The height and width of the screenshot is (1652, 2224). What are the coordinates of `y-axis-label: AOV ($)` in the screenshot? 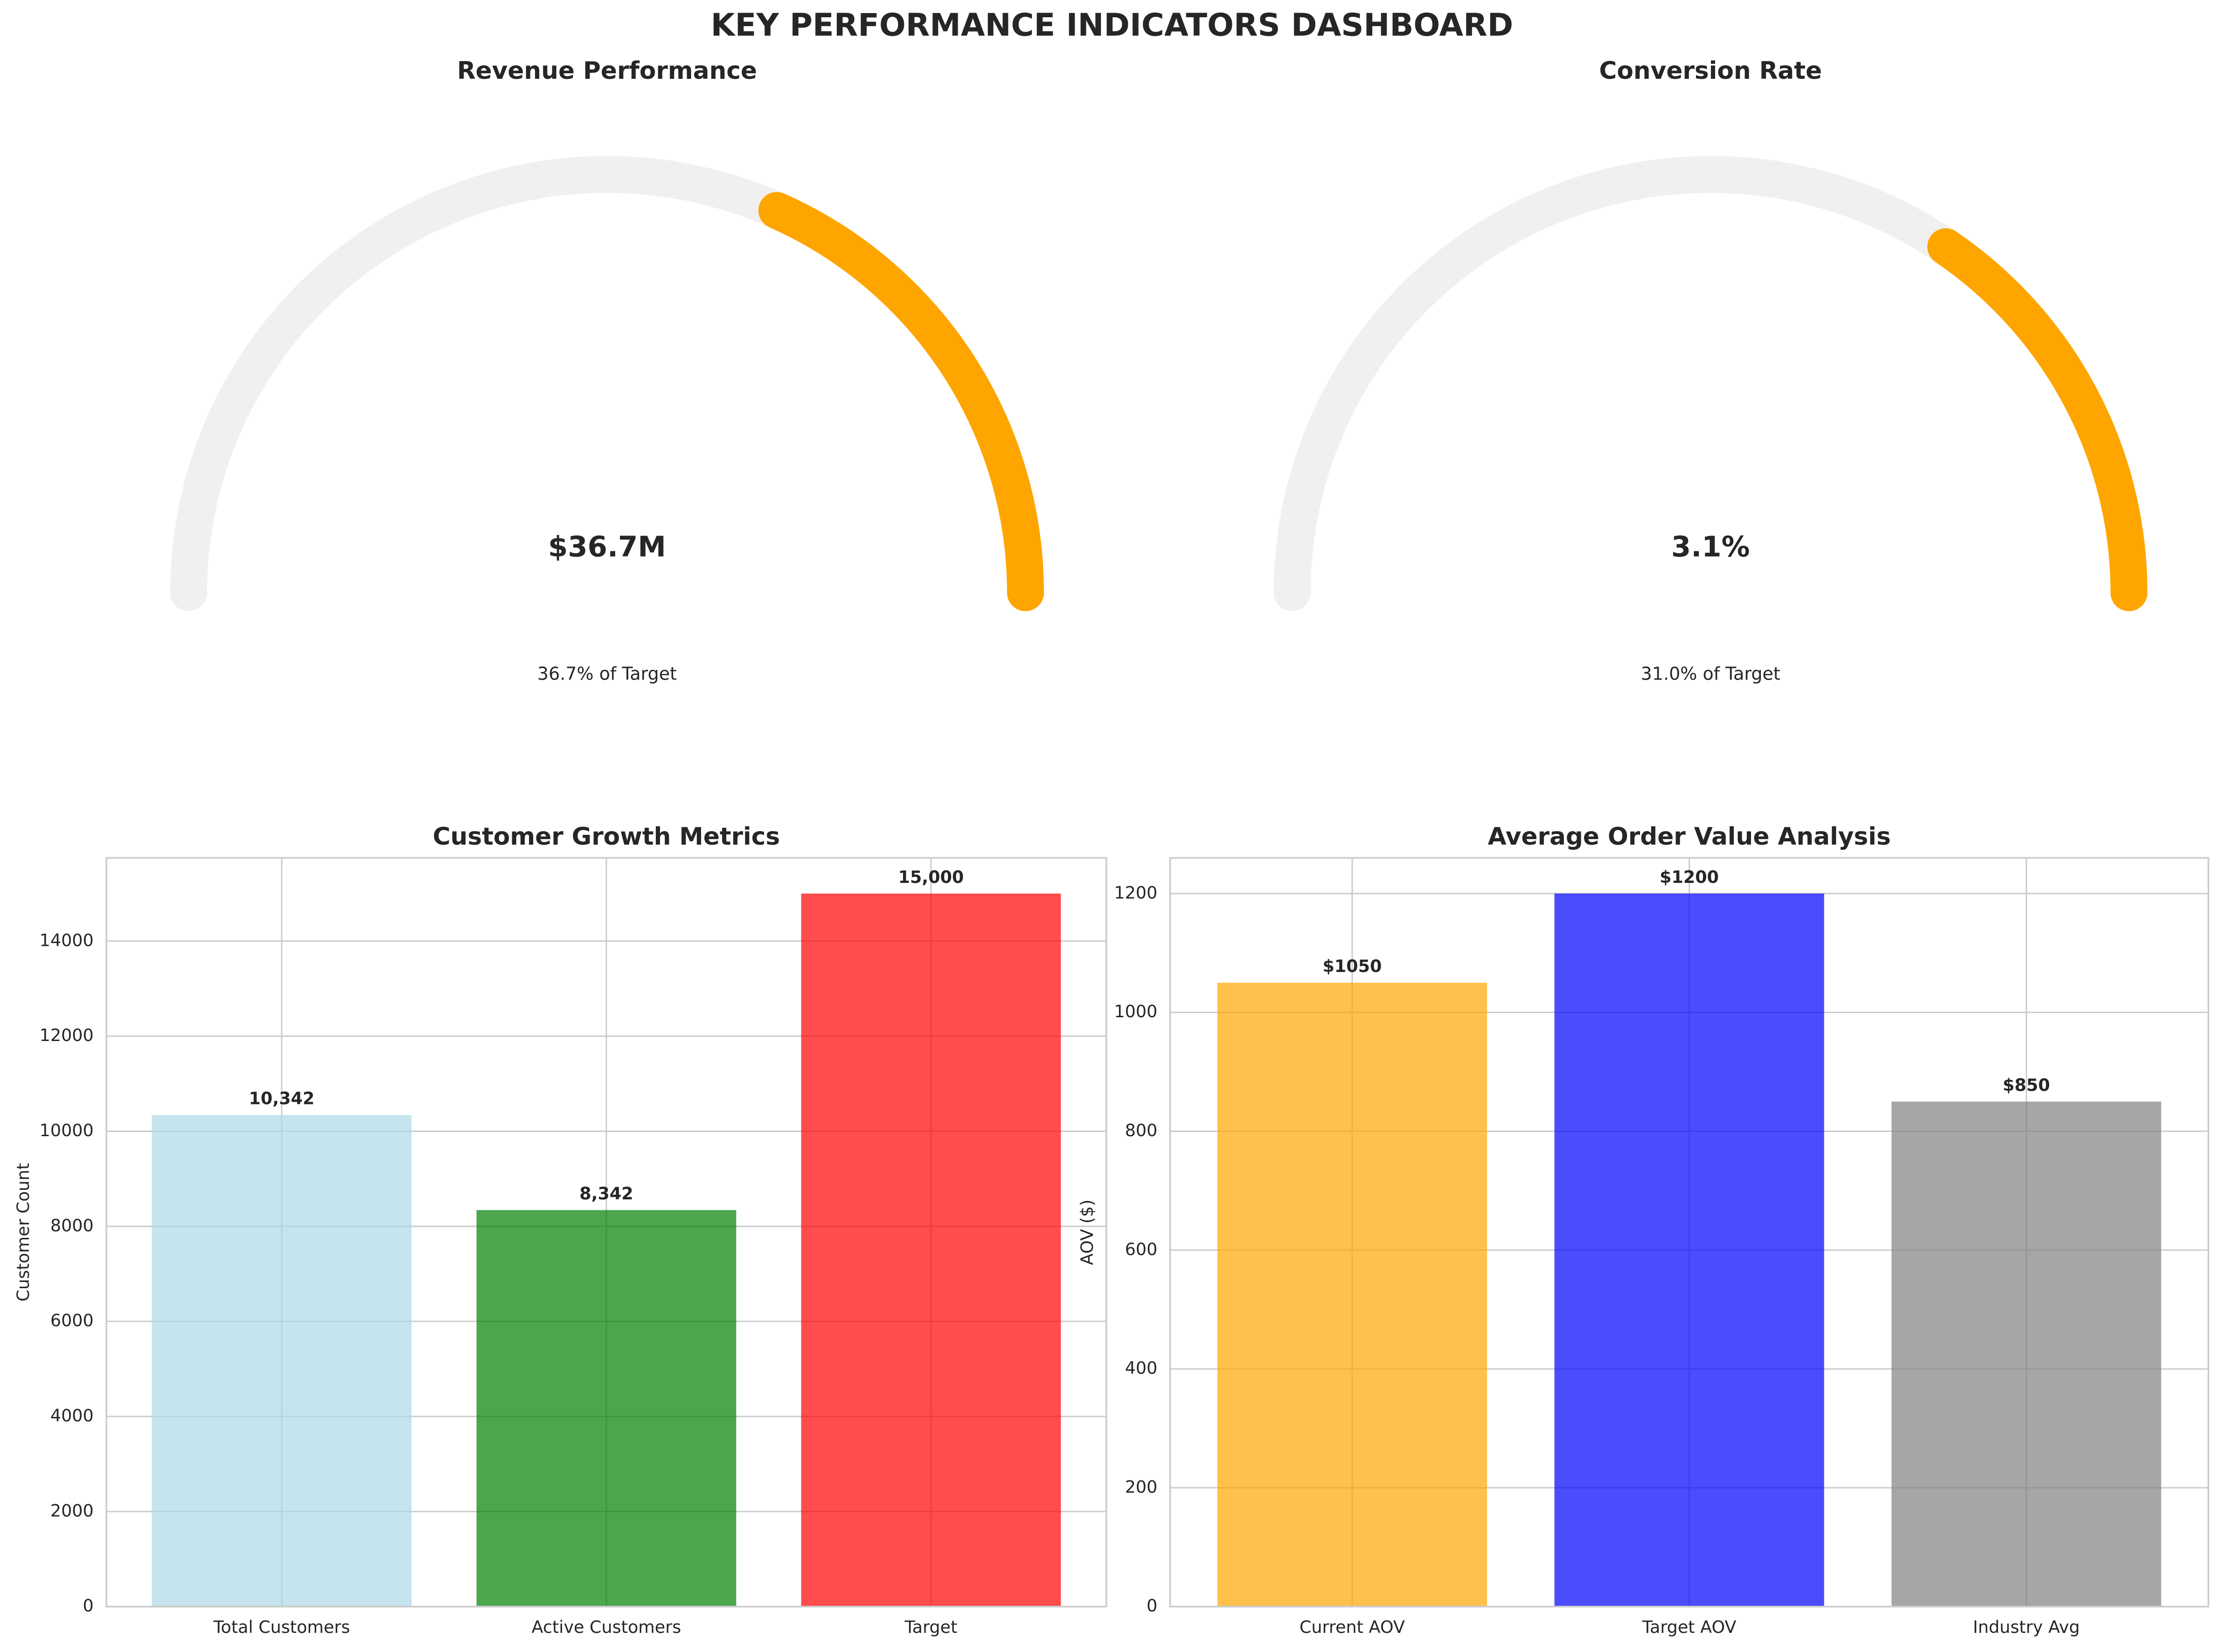 It's located at (1087, 1233).